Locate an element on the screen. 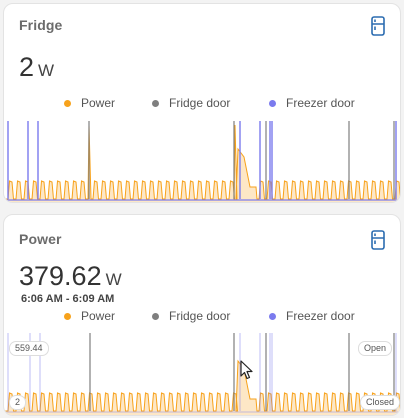  chart-min-label: 2 is located at coordinates (18, 402).